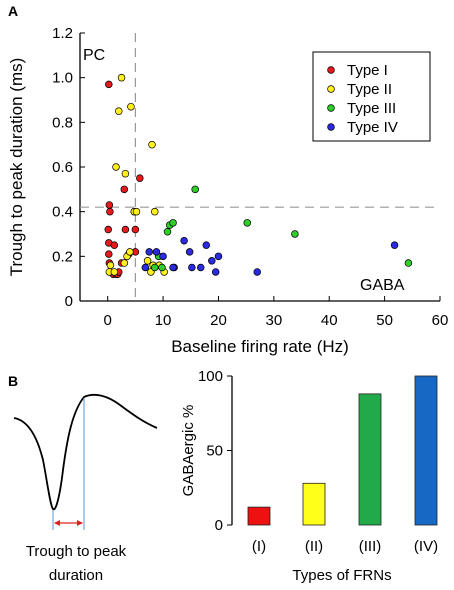 This screenshot has height=590, width=454. What do you see at coordinates (372, 127) in the screenshot?
I see `legend-label: Type IV` at bounding box center [372, 127].